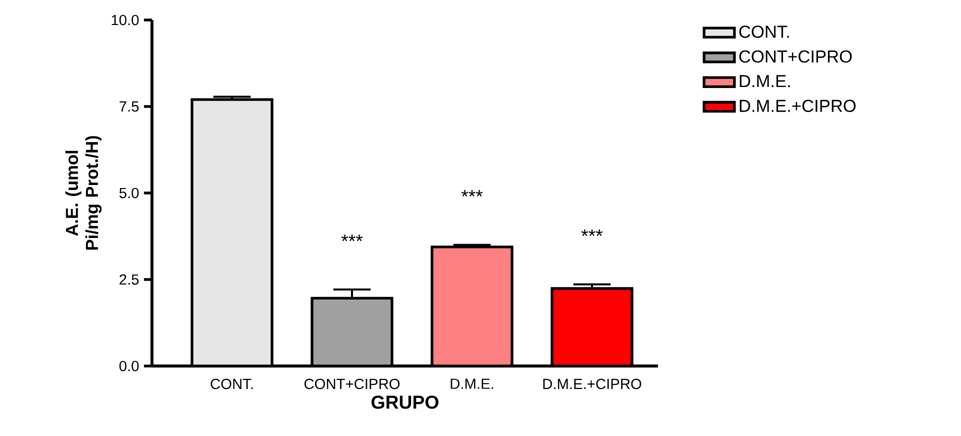 Image resolution: width=961 pixels, height=436 pixels. What do you see at coordinates (129, 106) in the screenshot?
I see `y-tick-label: 7.5` at bounding box center [129, 106].